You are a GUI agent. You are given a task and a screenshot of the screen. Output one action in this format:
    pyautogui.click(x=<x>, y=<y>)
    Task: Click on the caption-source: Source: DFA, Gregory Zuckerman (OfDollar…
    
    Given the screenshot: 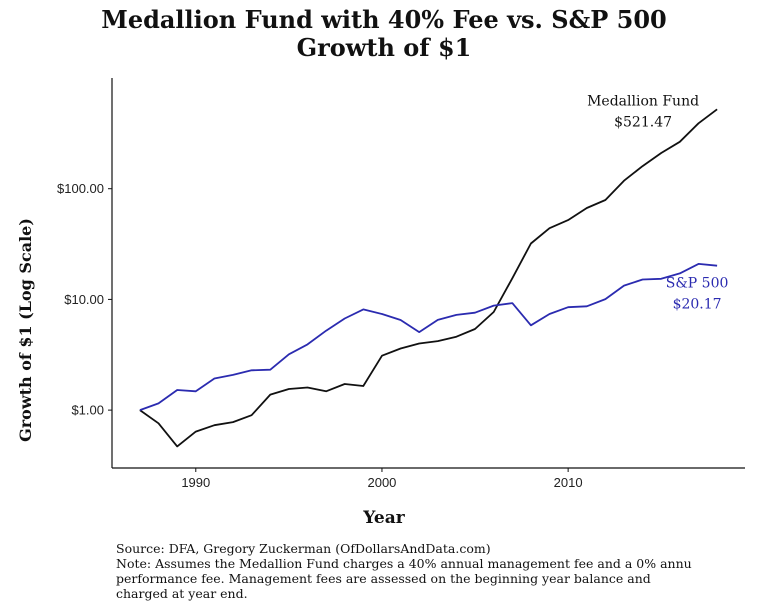 What is the action you would take?
    pyautogui.click(x=303, y=548)
    